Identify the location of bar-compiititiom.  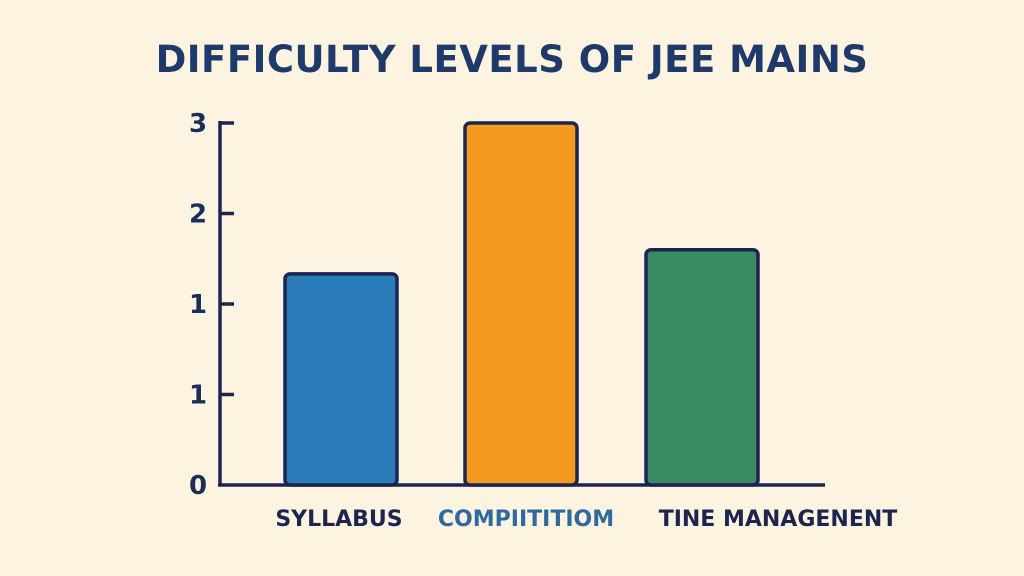
(521, 304).